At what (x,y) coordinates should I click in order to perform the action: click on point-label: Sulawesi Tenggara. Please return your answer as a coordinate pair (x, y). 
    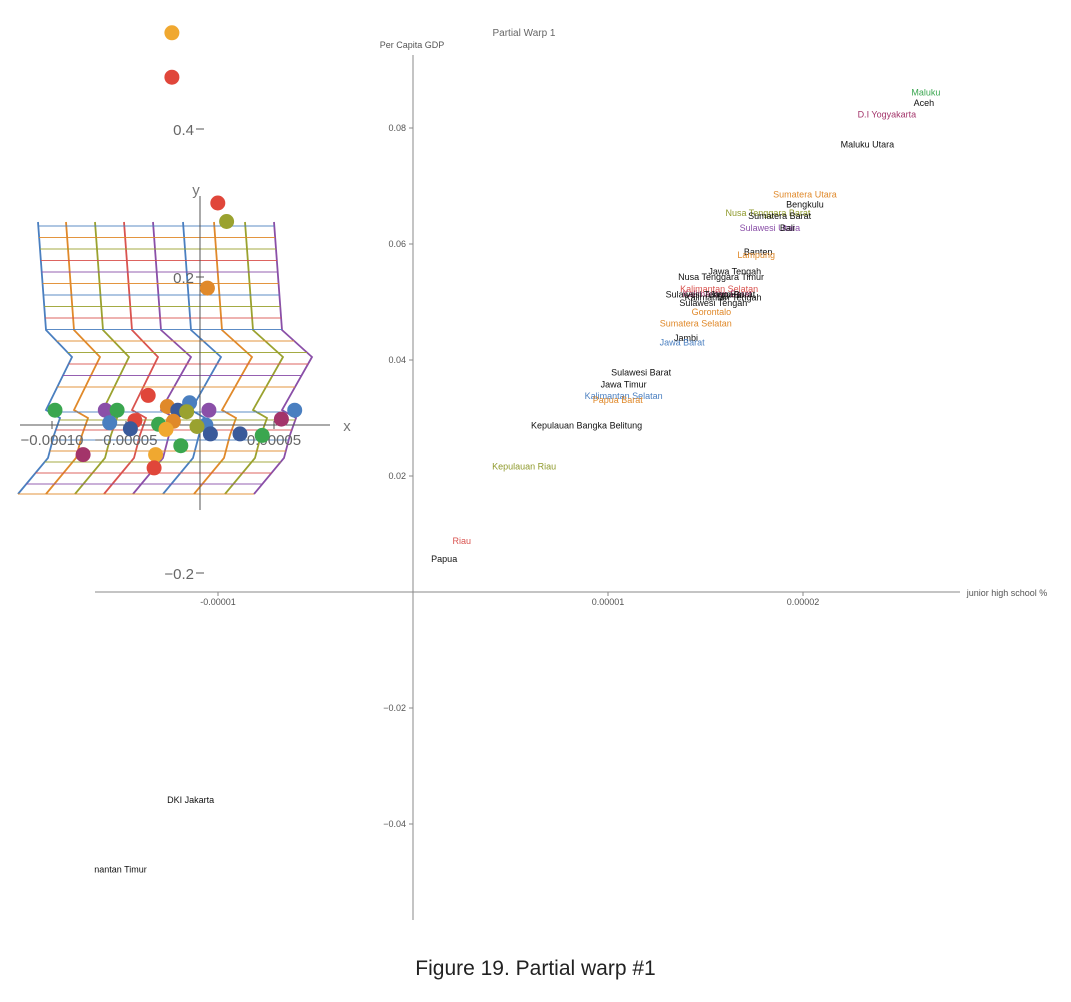
    Looking at the image, I should click on (704, 294).